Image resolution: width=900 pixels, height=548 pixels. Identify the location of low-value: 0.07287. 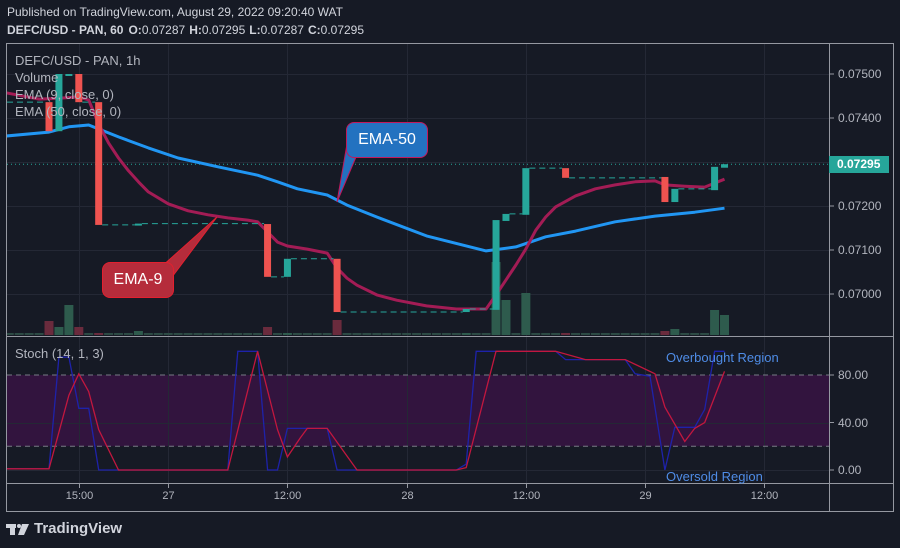
(282, 30).